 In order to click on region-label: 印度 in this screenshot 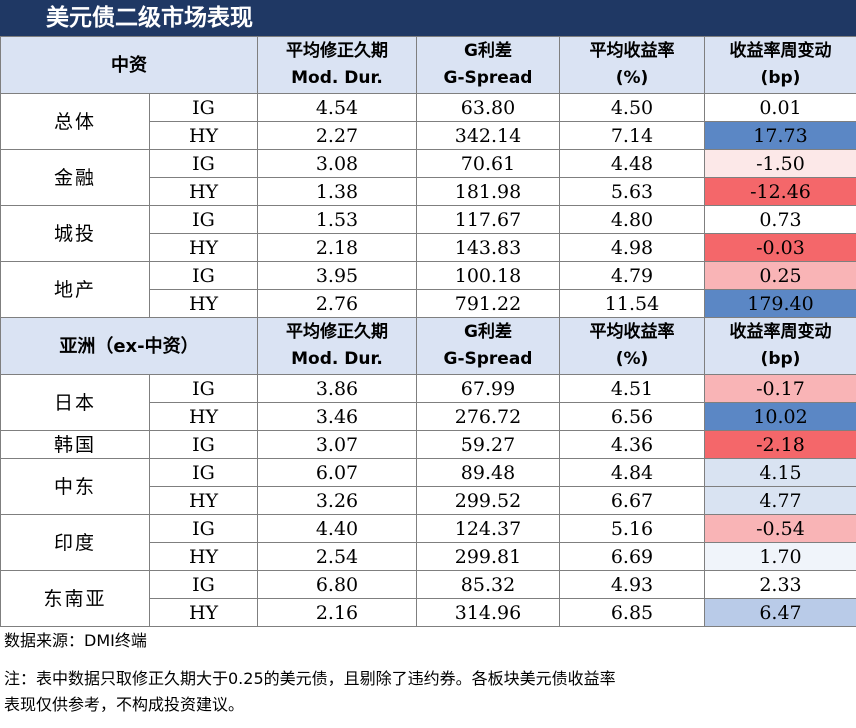, I will do `click(75, 542)`.